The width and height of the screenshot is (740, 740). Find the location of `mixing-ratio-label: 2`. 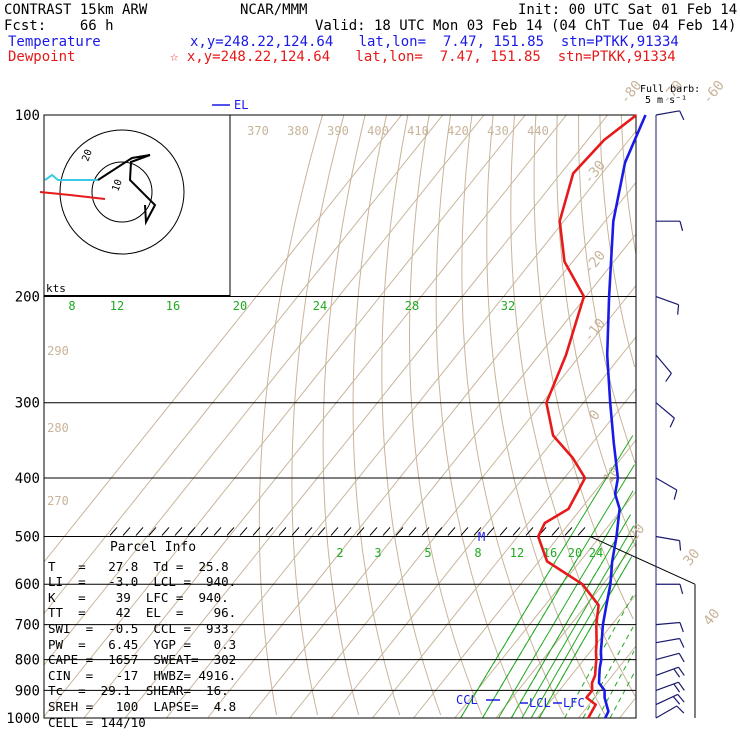

mixing-ratio-label: 2 is located at coordinates (339, 553).